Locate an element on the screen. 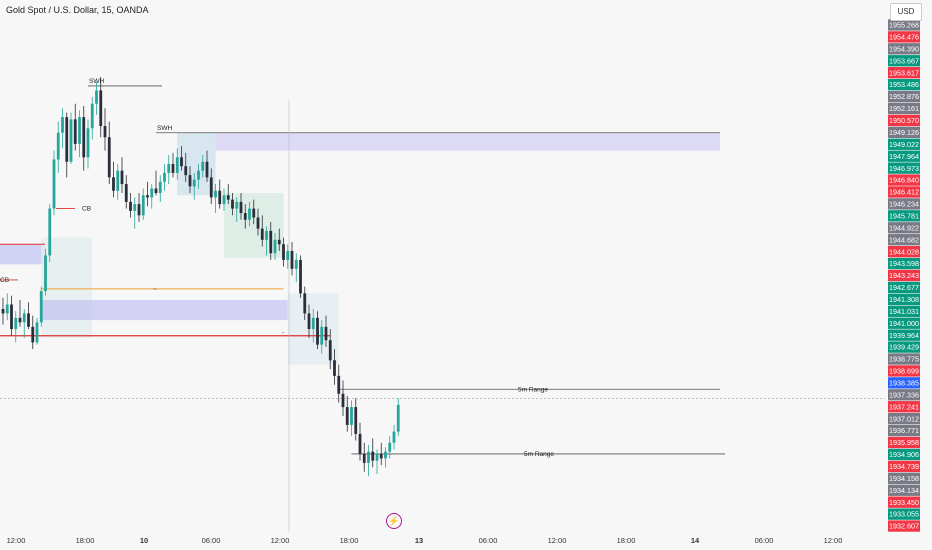 The height and width of the screenshot is (550, 932). price-label: 1943.243 is located at coordinates (904, 275).